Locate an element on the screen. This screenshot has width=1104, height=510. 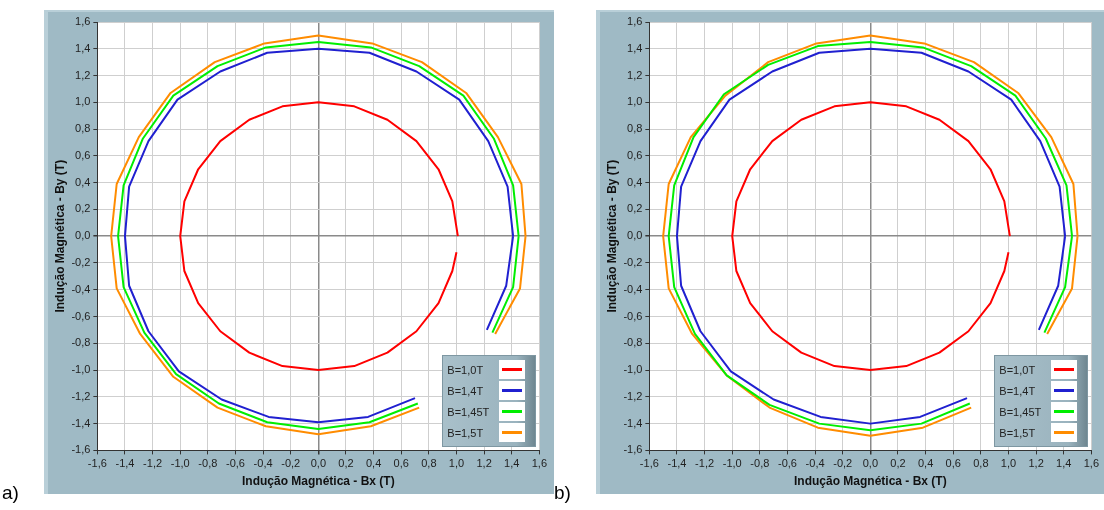
text: a) is located at coordinates (10, 493).